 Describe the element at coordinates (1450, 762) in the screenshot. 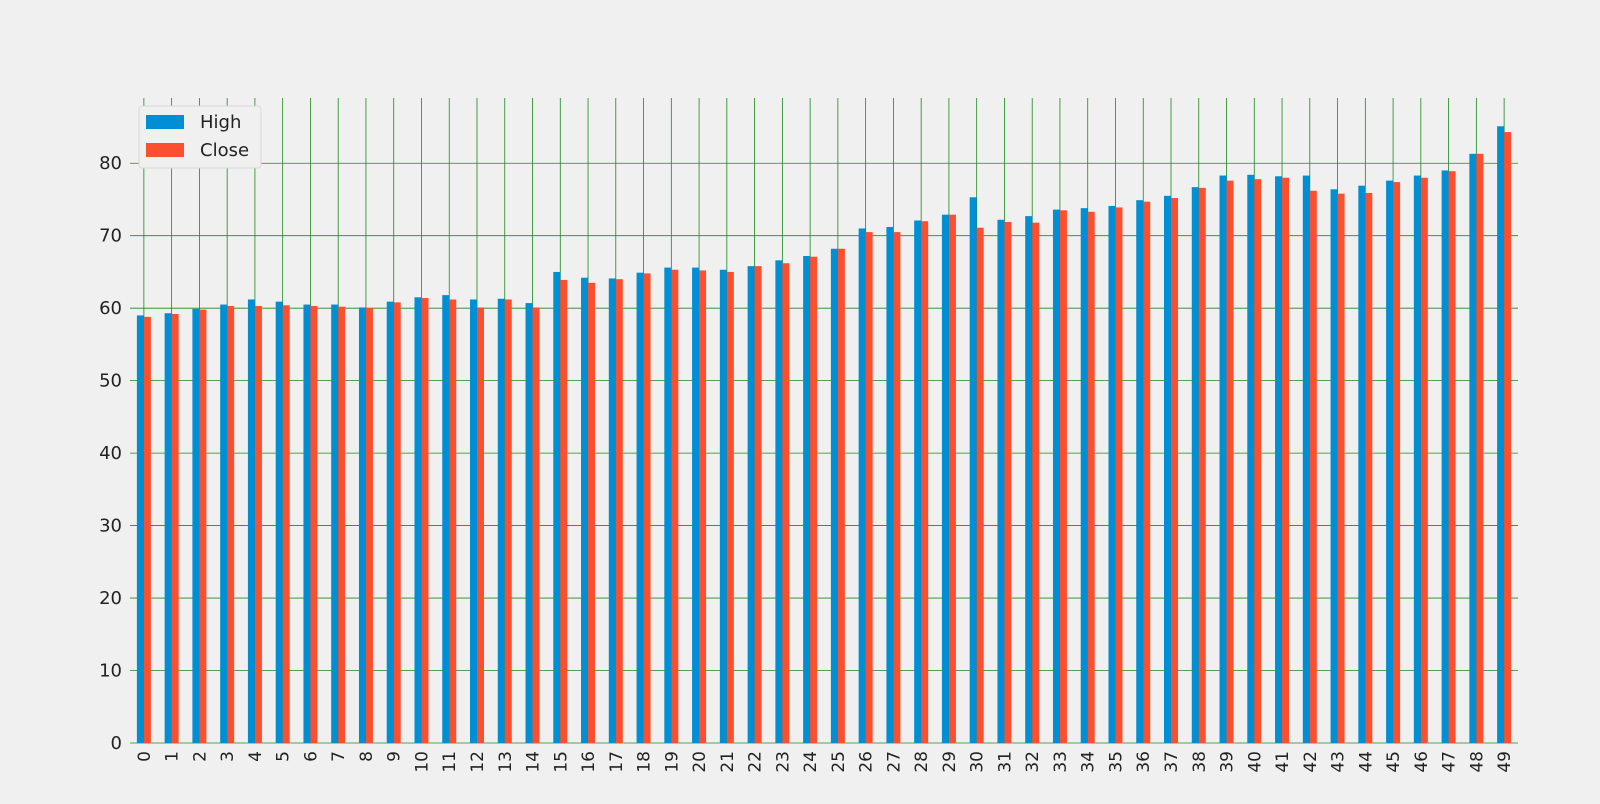

I see `x-tick-label: 47` at that location.